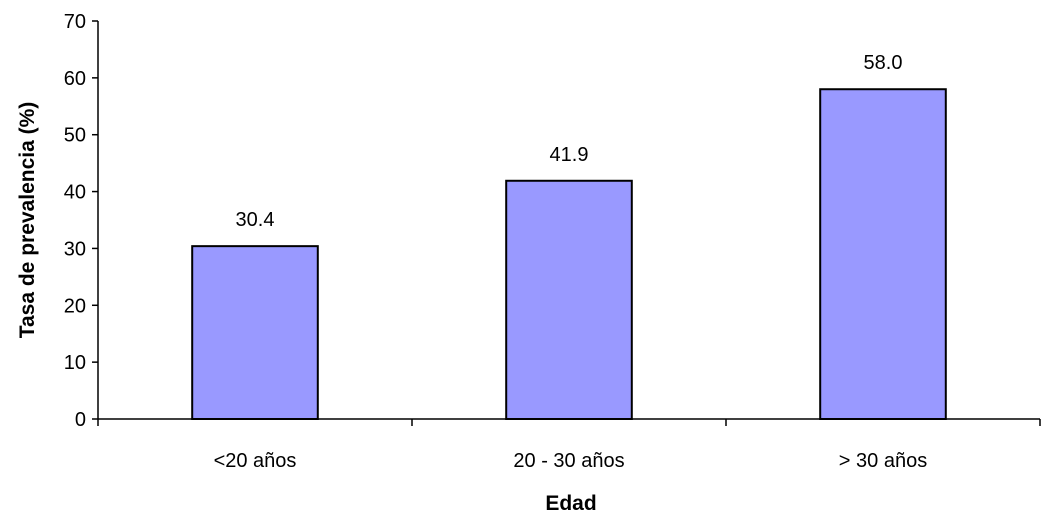 Image resolution: width=1044 pixels, height=518 pixels. Describe the element at coordinates (75, 79) in the screenshot. I see `y-tick-label: 60` at that location.